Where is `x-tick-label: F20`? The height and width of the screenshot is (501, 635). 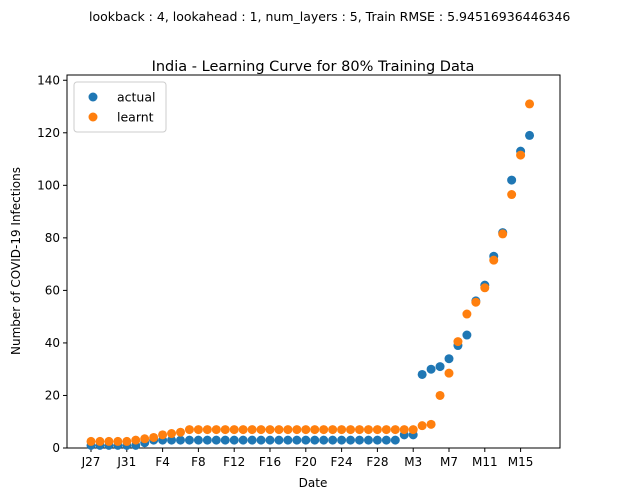
x-tick-label: F20 is located at coordinates (306, 462).